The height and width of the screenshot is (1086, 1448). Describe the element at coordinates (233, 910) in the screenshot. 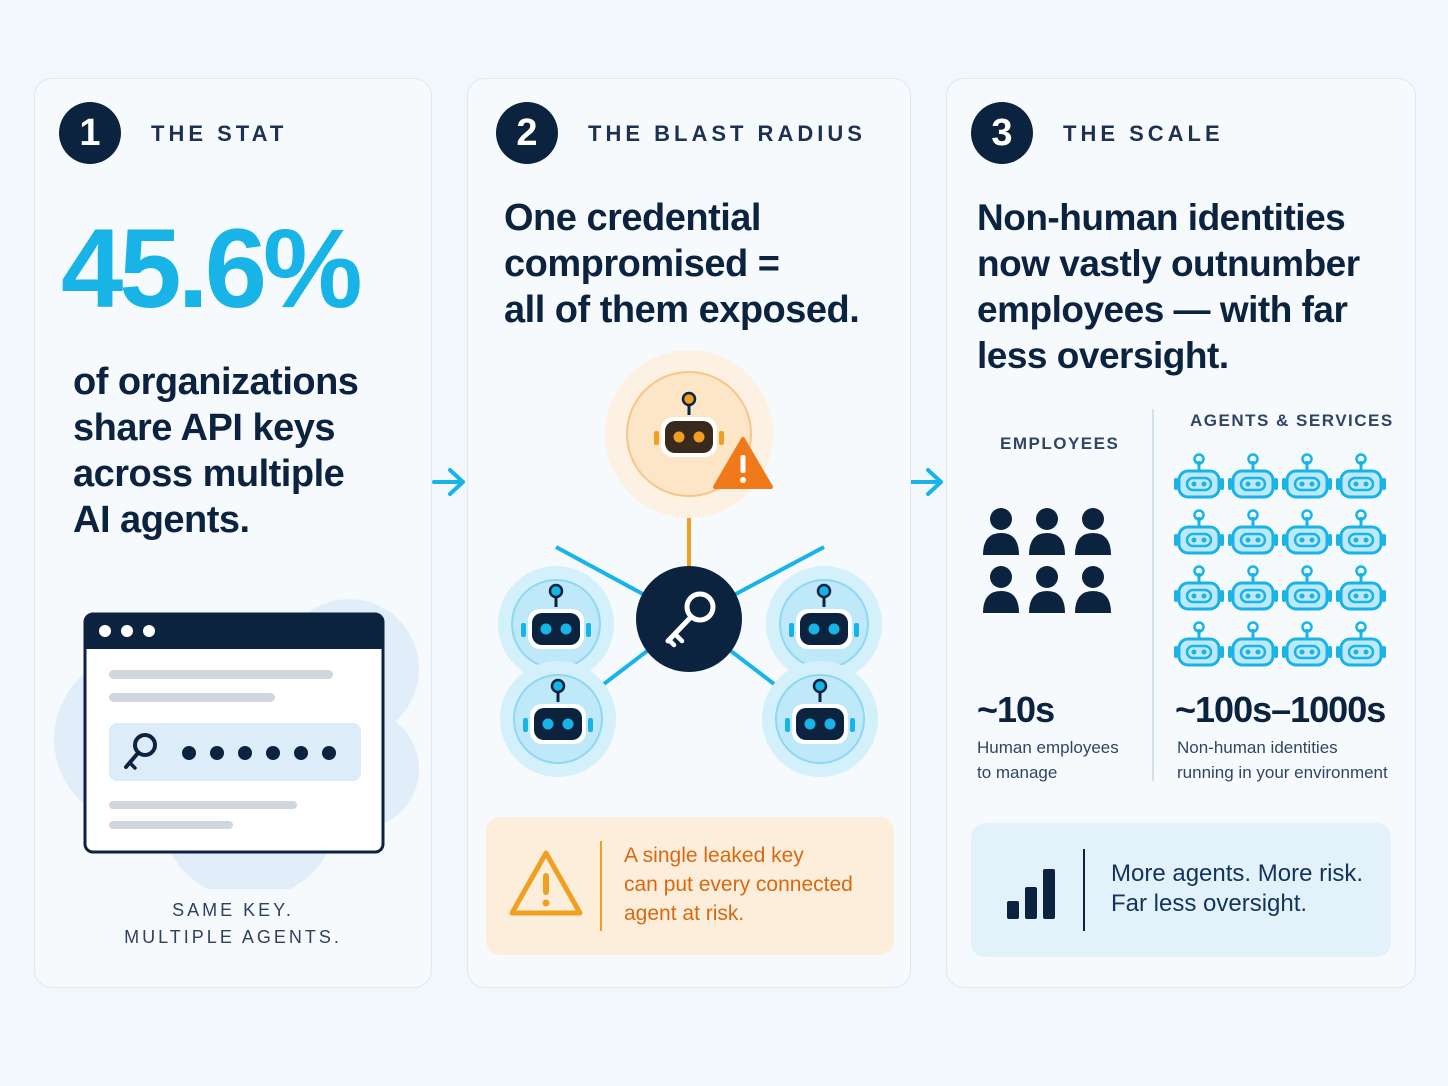

I see `caption-line: SAME KEY.` at that location.